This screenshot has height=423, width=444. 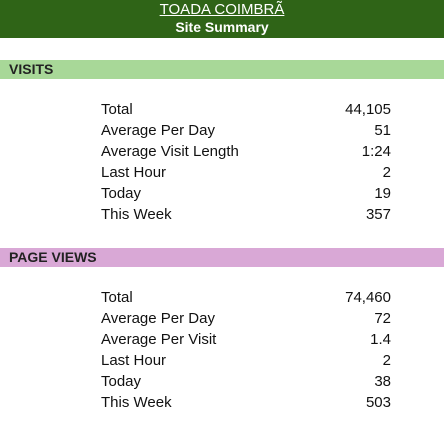 I want to click on site-title-link: TOADA COIMBRÃ, so click(x=222, y=9).